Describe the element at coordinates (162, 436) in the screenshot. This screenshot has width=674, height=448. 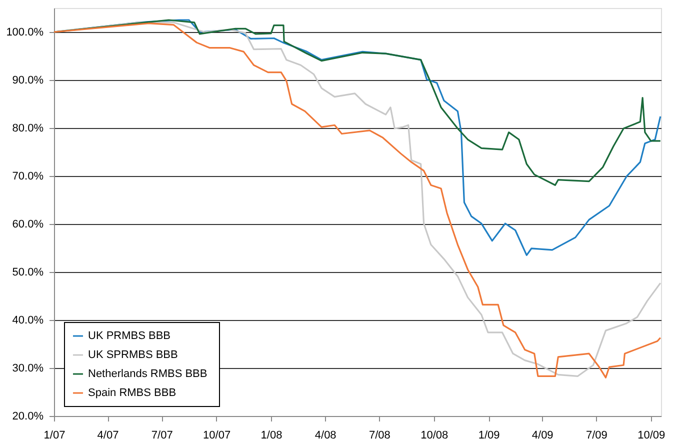
I see `x-tick-label: 7/07` at that location.